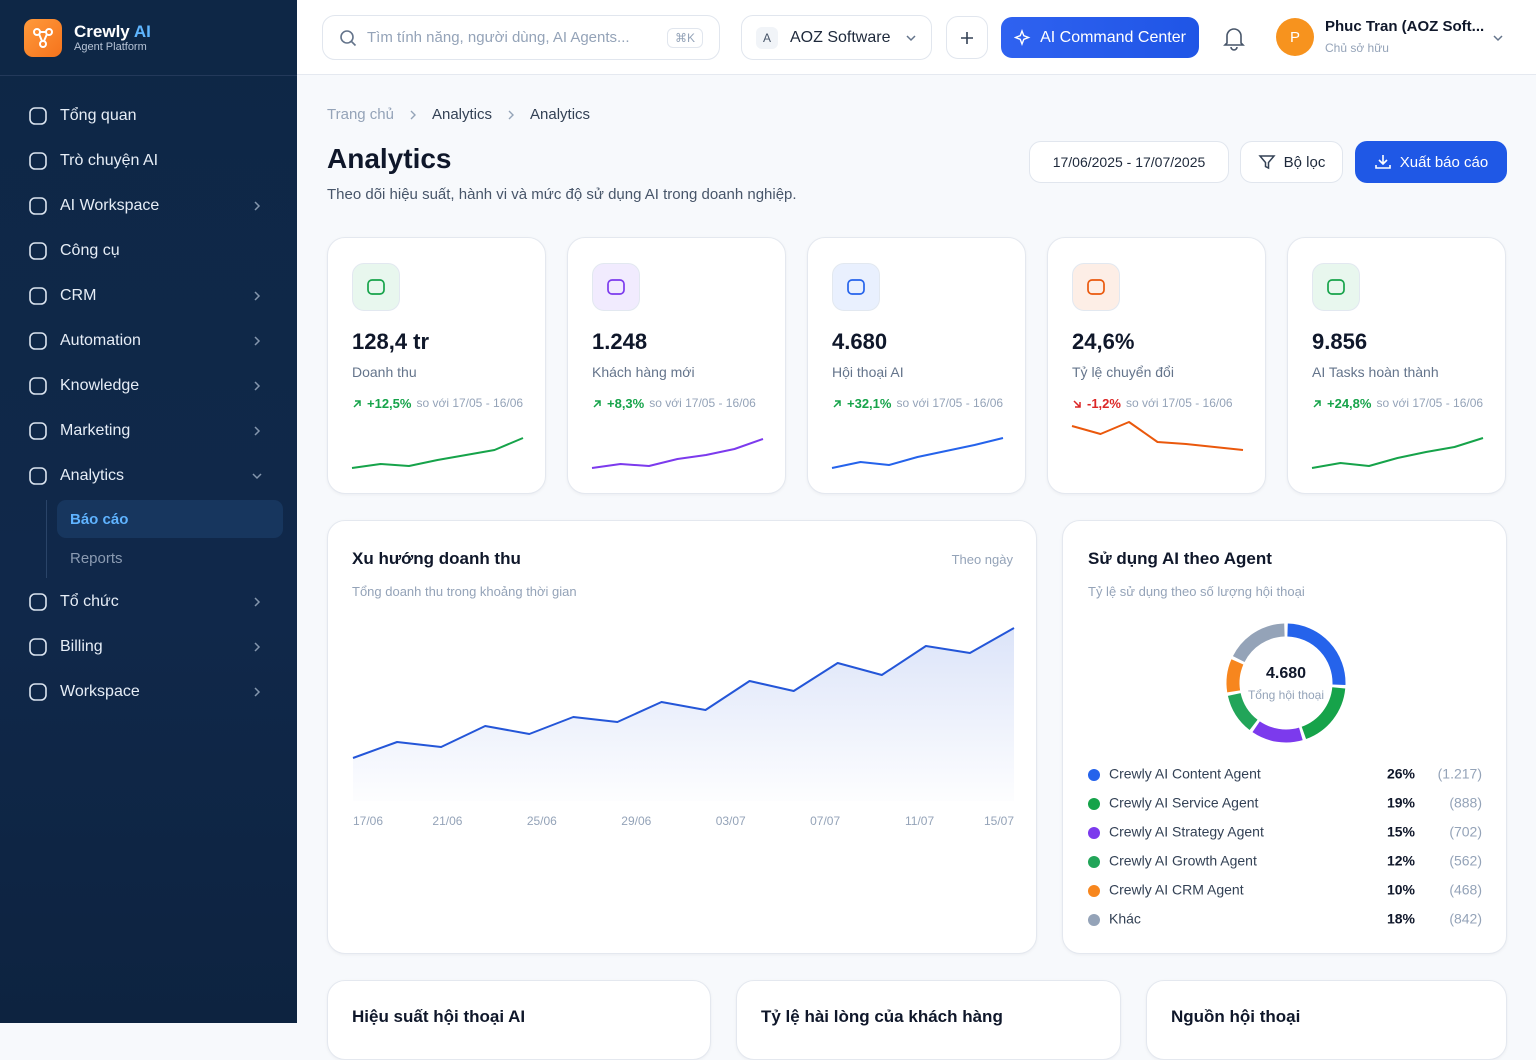  Describe the element at coordinates (148, 75) in the screenshot. I see `divider` at that location.